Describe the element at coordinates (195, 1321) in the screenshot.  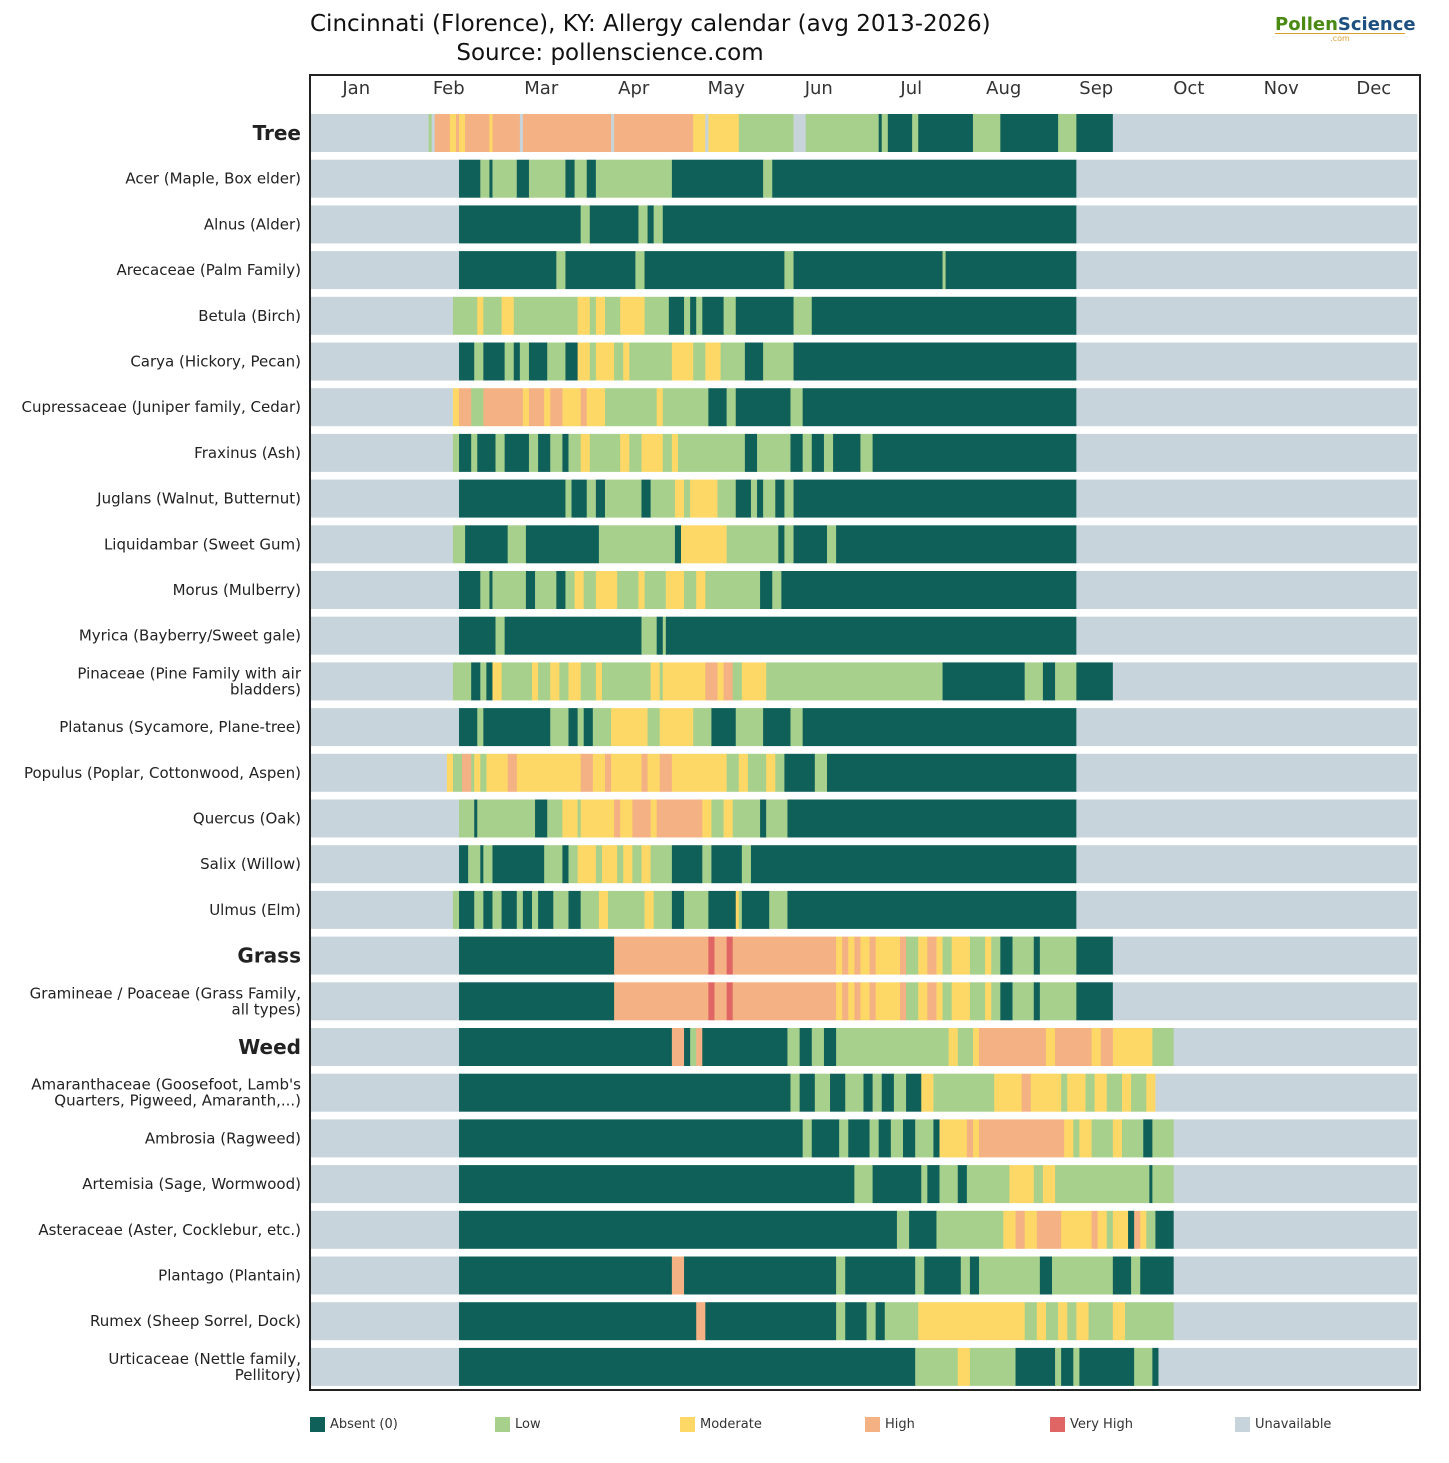
I see `row-label: Rumex (Sheep Sorrel, Dock)` at that location.